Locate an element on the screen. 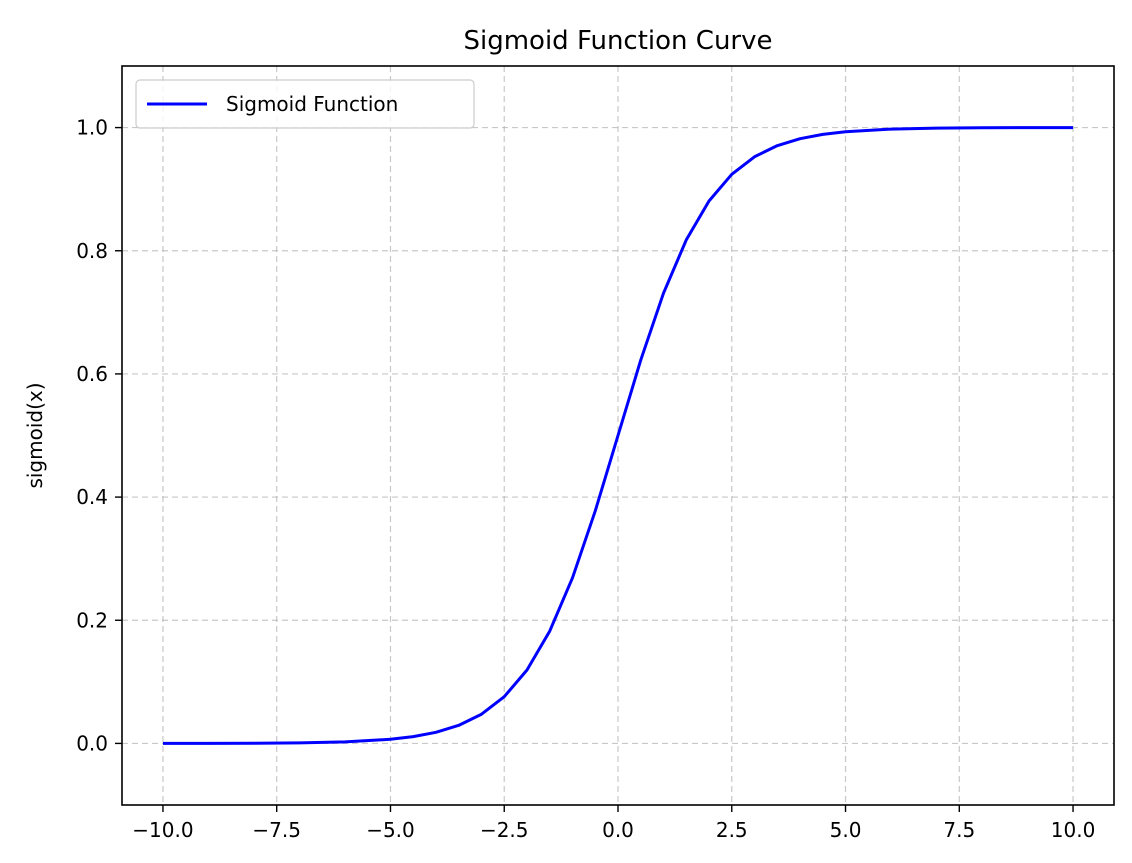  y-tick-label: 0.6 is located at coordinates (92, 374).